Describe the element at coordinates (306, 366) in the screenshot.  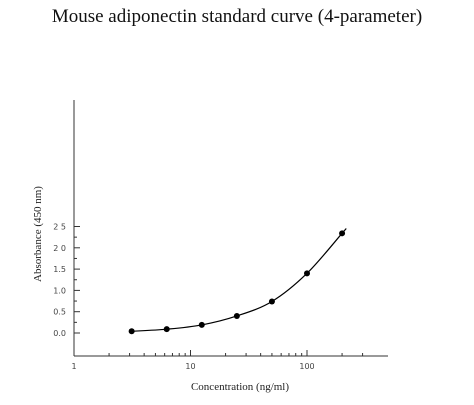
I see `x-tick-label: 100` at that location.